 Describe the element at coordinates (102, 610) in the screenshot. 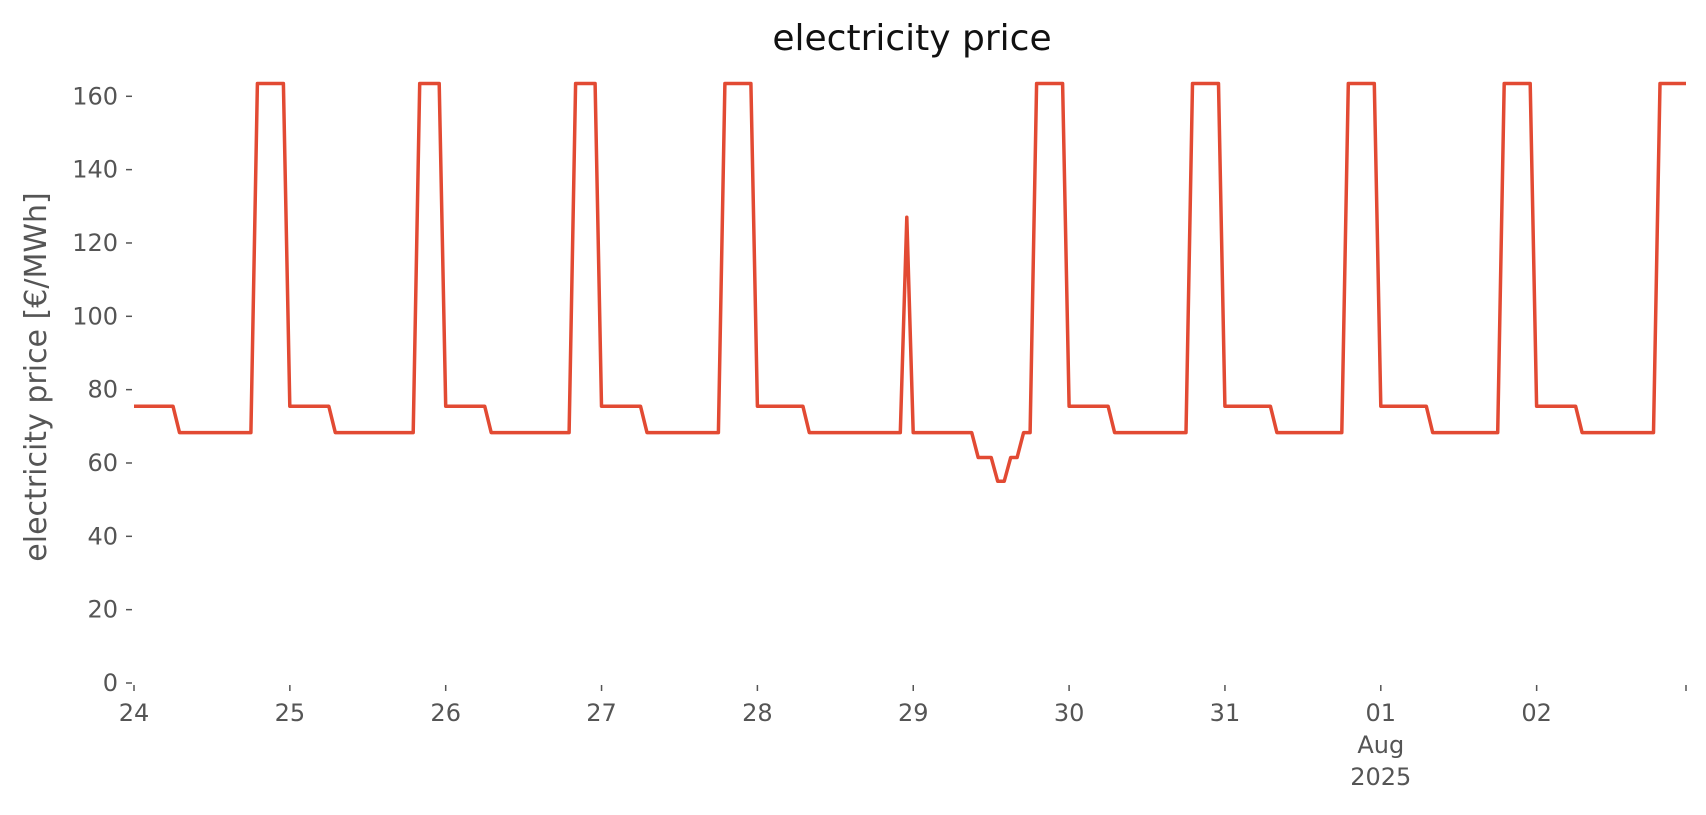

I see `y-tick-label: 20` at that location.